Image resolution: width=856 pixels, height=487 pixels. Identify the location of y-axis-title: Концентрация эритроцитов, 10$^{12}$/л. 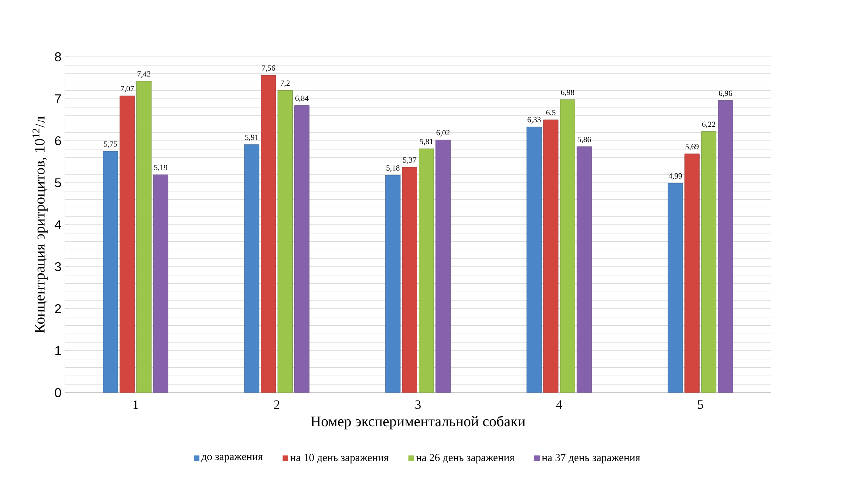
(40, 225).